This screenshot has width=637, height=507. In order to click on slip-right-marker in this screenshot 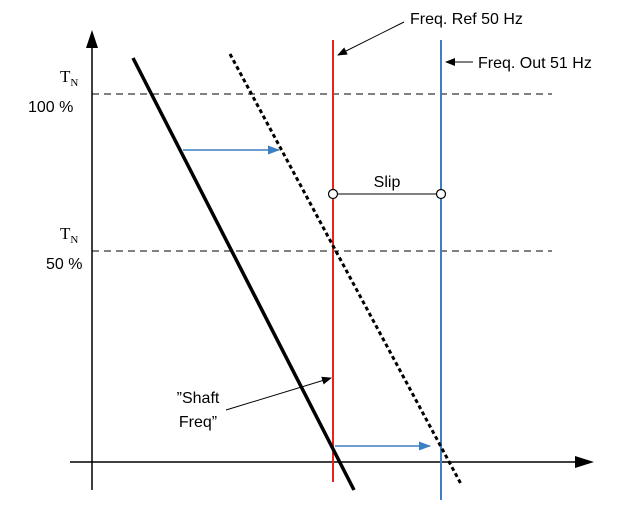, I will do `click(441, 194)`.